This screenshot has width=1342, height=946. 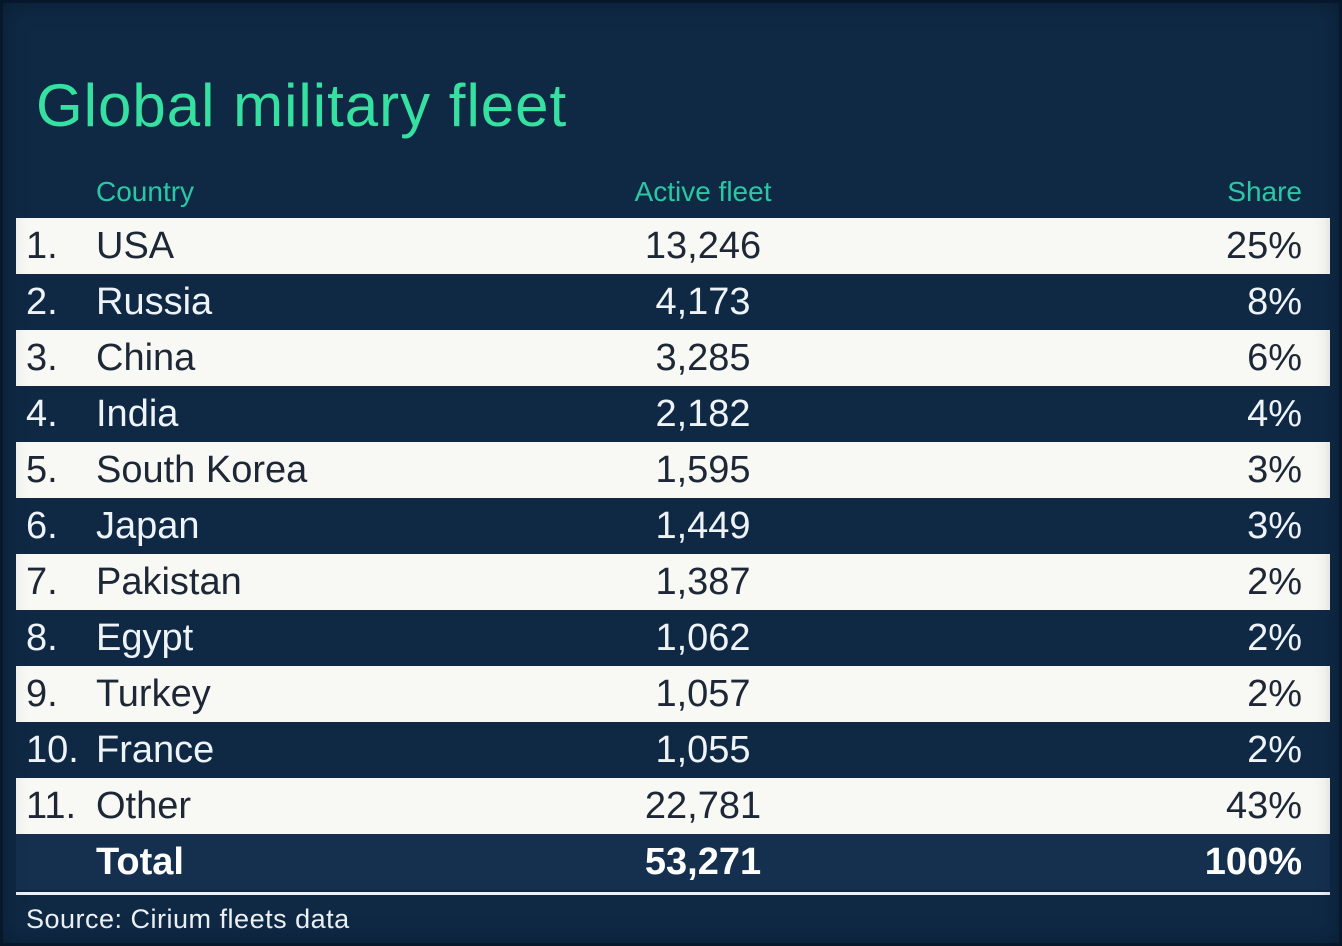 I want to click on fleet-cell: 2,182, so click(x=703, y=413).